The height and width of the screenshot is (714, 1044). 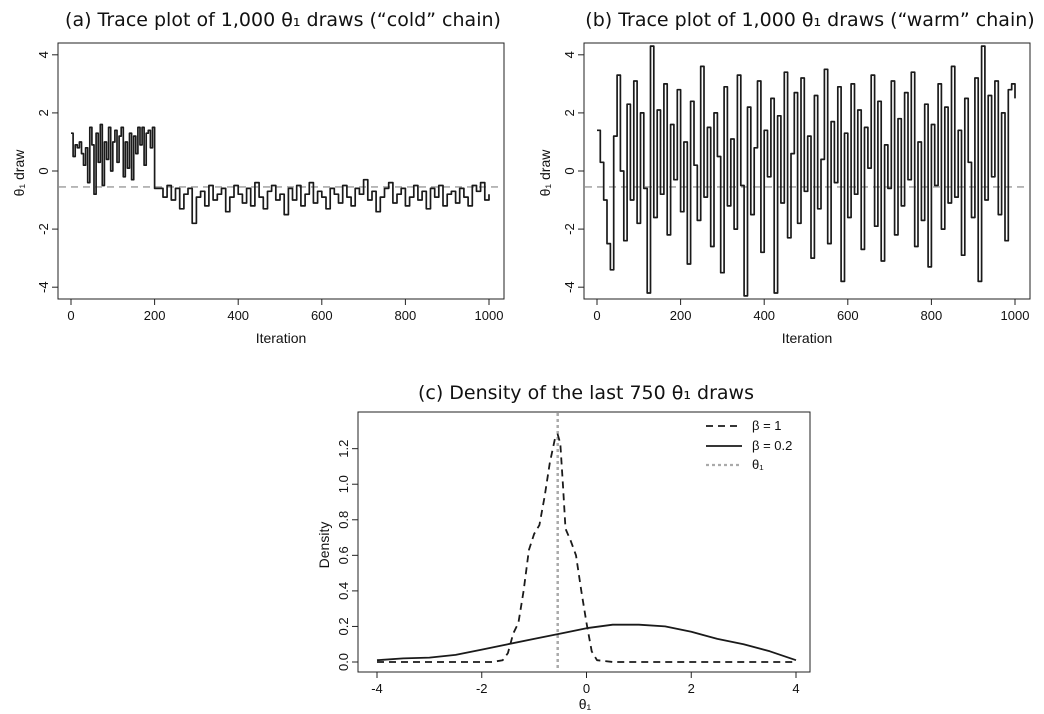 I want to click on x-tick-label: 2, so click(x=691, y=688).